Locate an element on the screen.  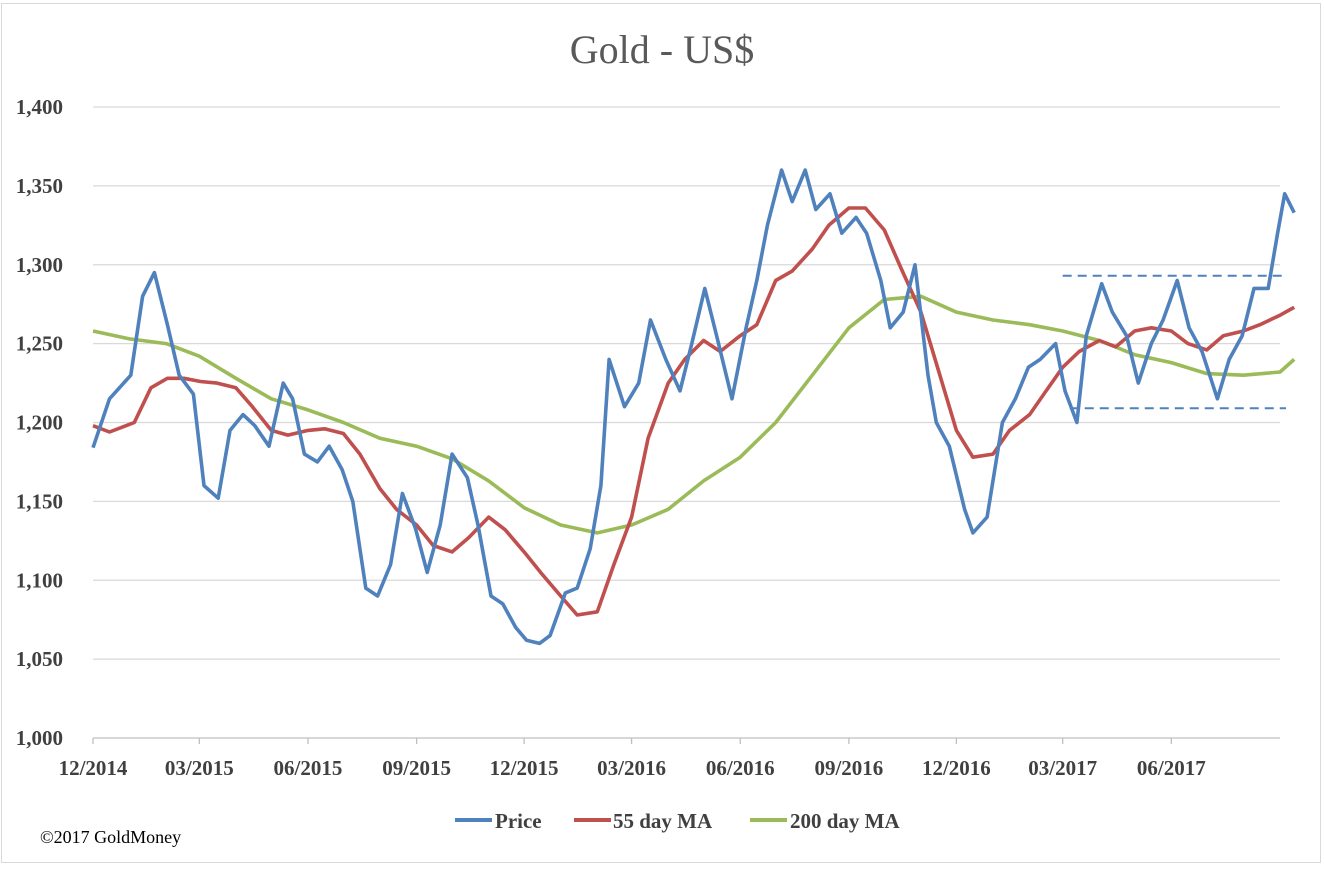
x-tick-label: 12/2015 is located at coordinates (524, 768).